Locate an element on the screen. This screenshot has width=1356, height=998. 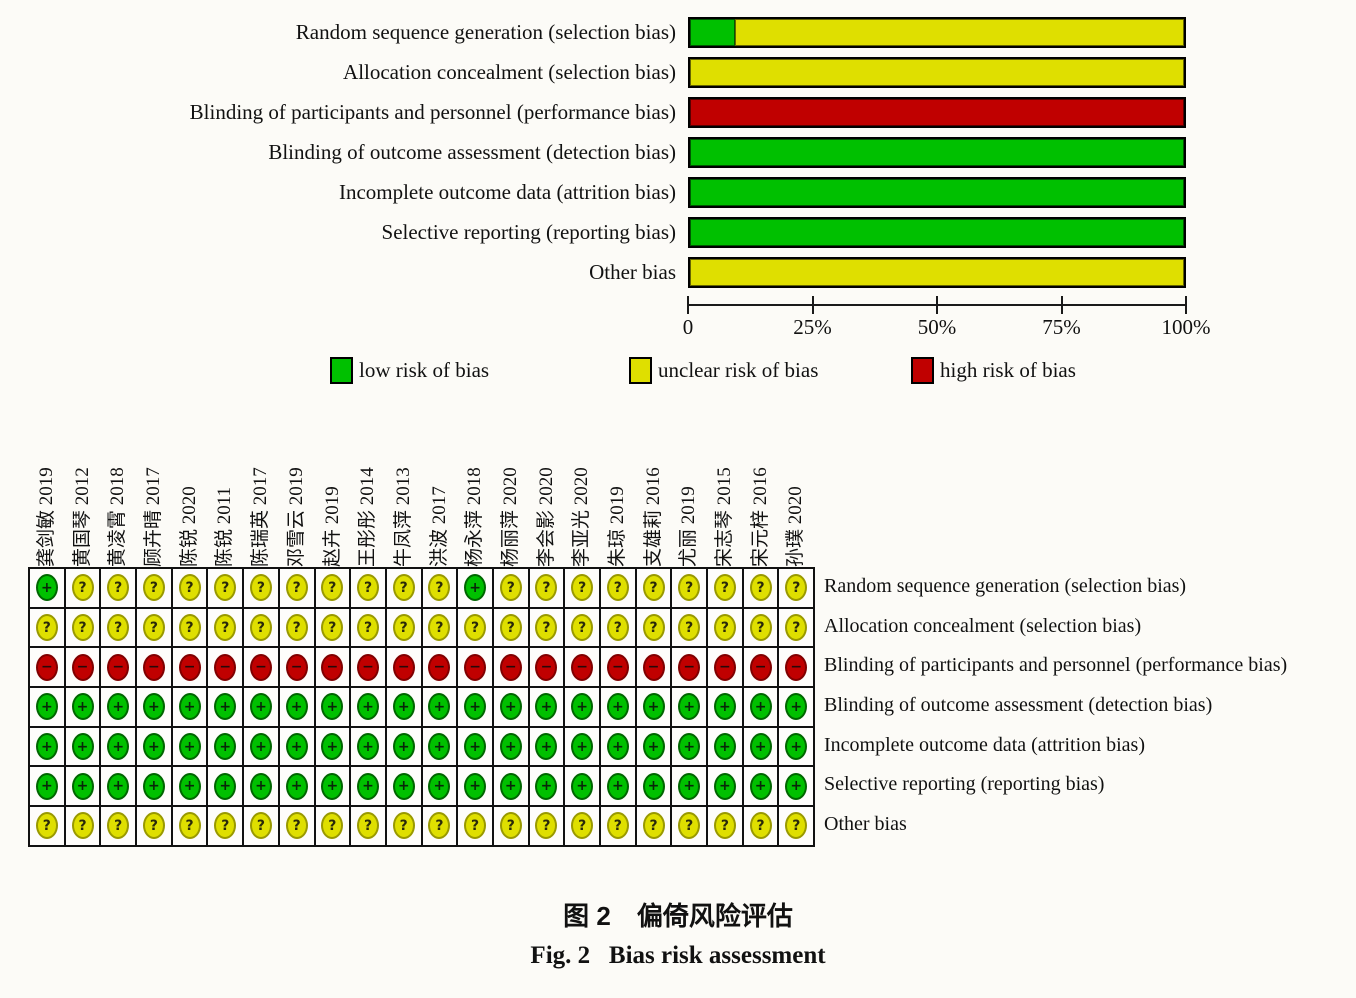
bar-segment-unclear is located at coordinates (937, 272).